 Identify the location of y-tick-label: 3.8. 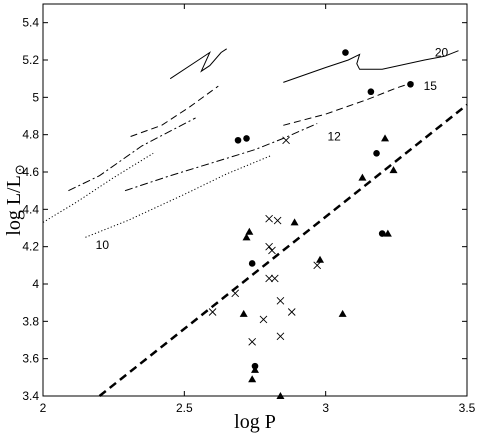
(30, 321).